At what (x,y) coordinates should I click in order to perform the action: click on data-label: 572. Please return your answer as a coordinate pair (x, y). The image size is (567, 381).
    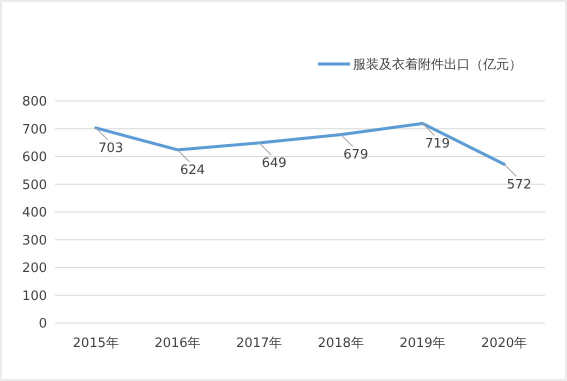
    Looking at the image, I should click on (519, 184).